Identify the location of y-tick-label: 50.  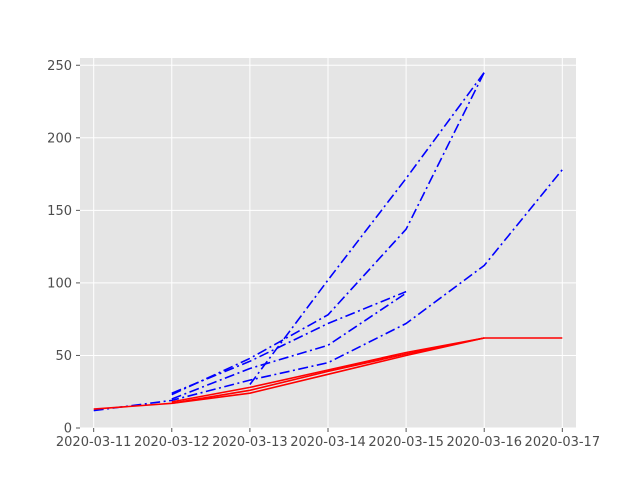
(63, 356).